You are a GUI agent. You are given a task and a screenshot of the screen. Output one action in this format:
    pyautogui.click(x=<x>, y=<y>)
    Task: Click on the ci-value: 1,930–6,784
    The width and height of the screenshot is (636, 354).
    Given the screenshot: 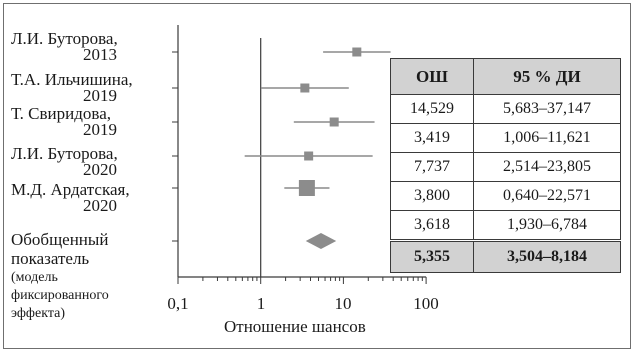 What is the action you would take?
    pyautogui.click(x=547, y=226)
    